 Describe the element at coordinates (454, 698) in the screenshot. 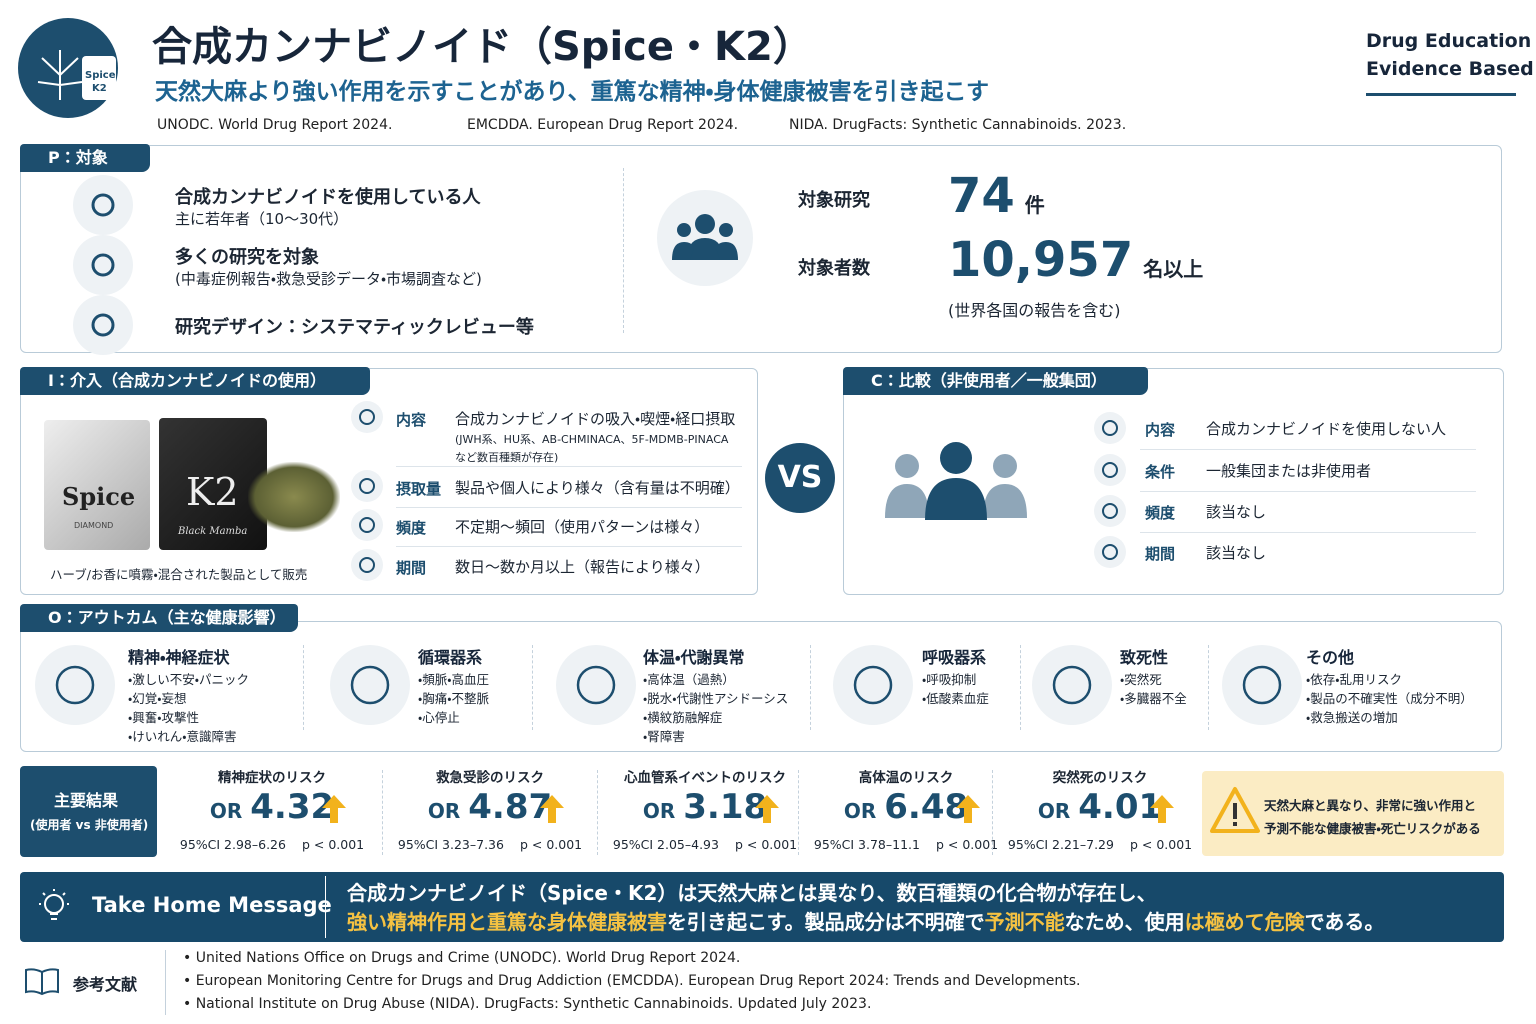

I see `o-item: ・胸痛・不整脈` at that location.